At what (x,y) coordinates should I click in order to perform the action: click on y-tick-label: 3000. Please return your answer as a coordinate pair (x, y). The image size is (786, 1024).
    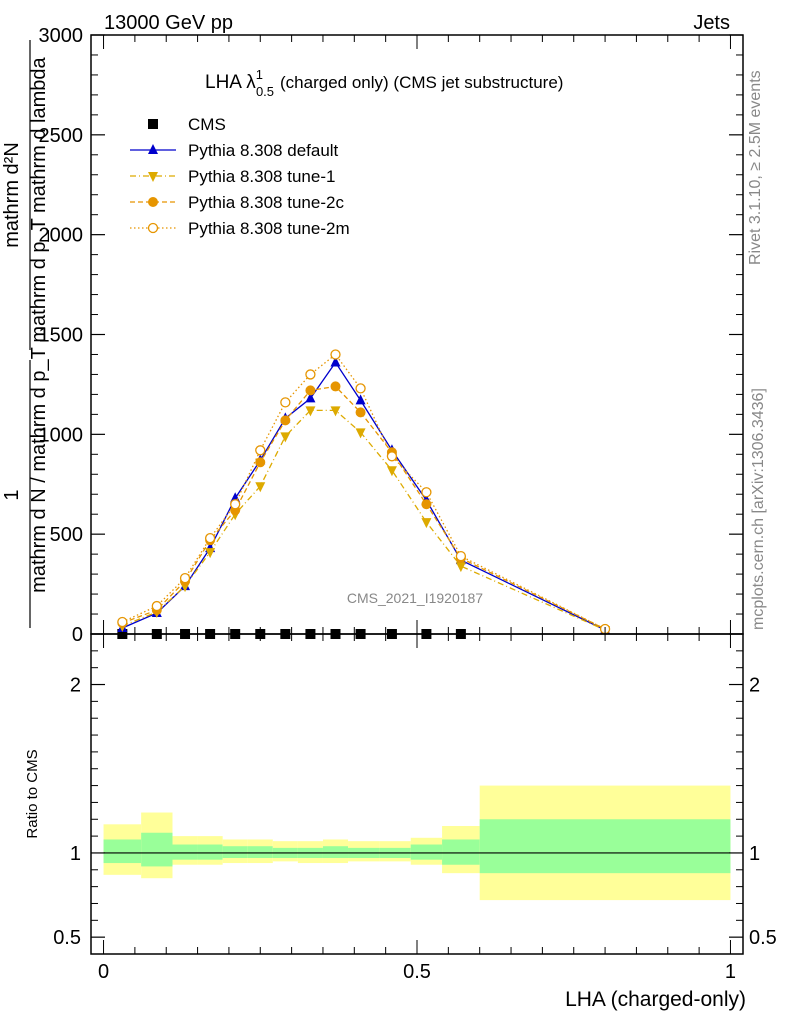
    Looking at the image, I should click on (61, 36).